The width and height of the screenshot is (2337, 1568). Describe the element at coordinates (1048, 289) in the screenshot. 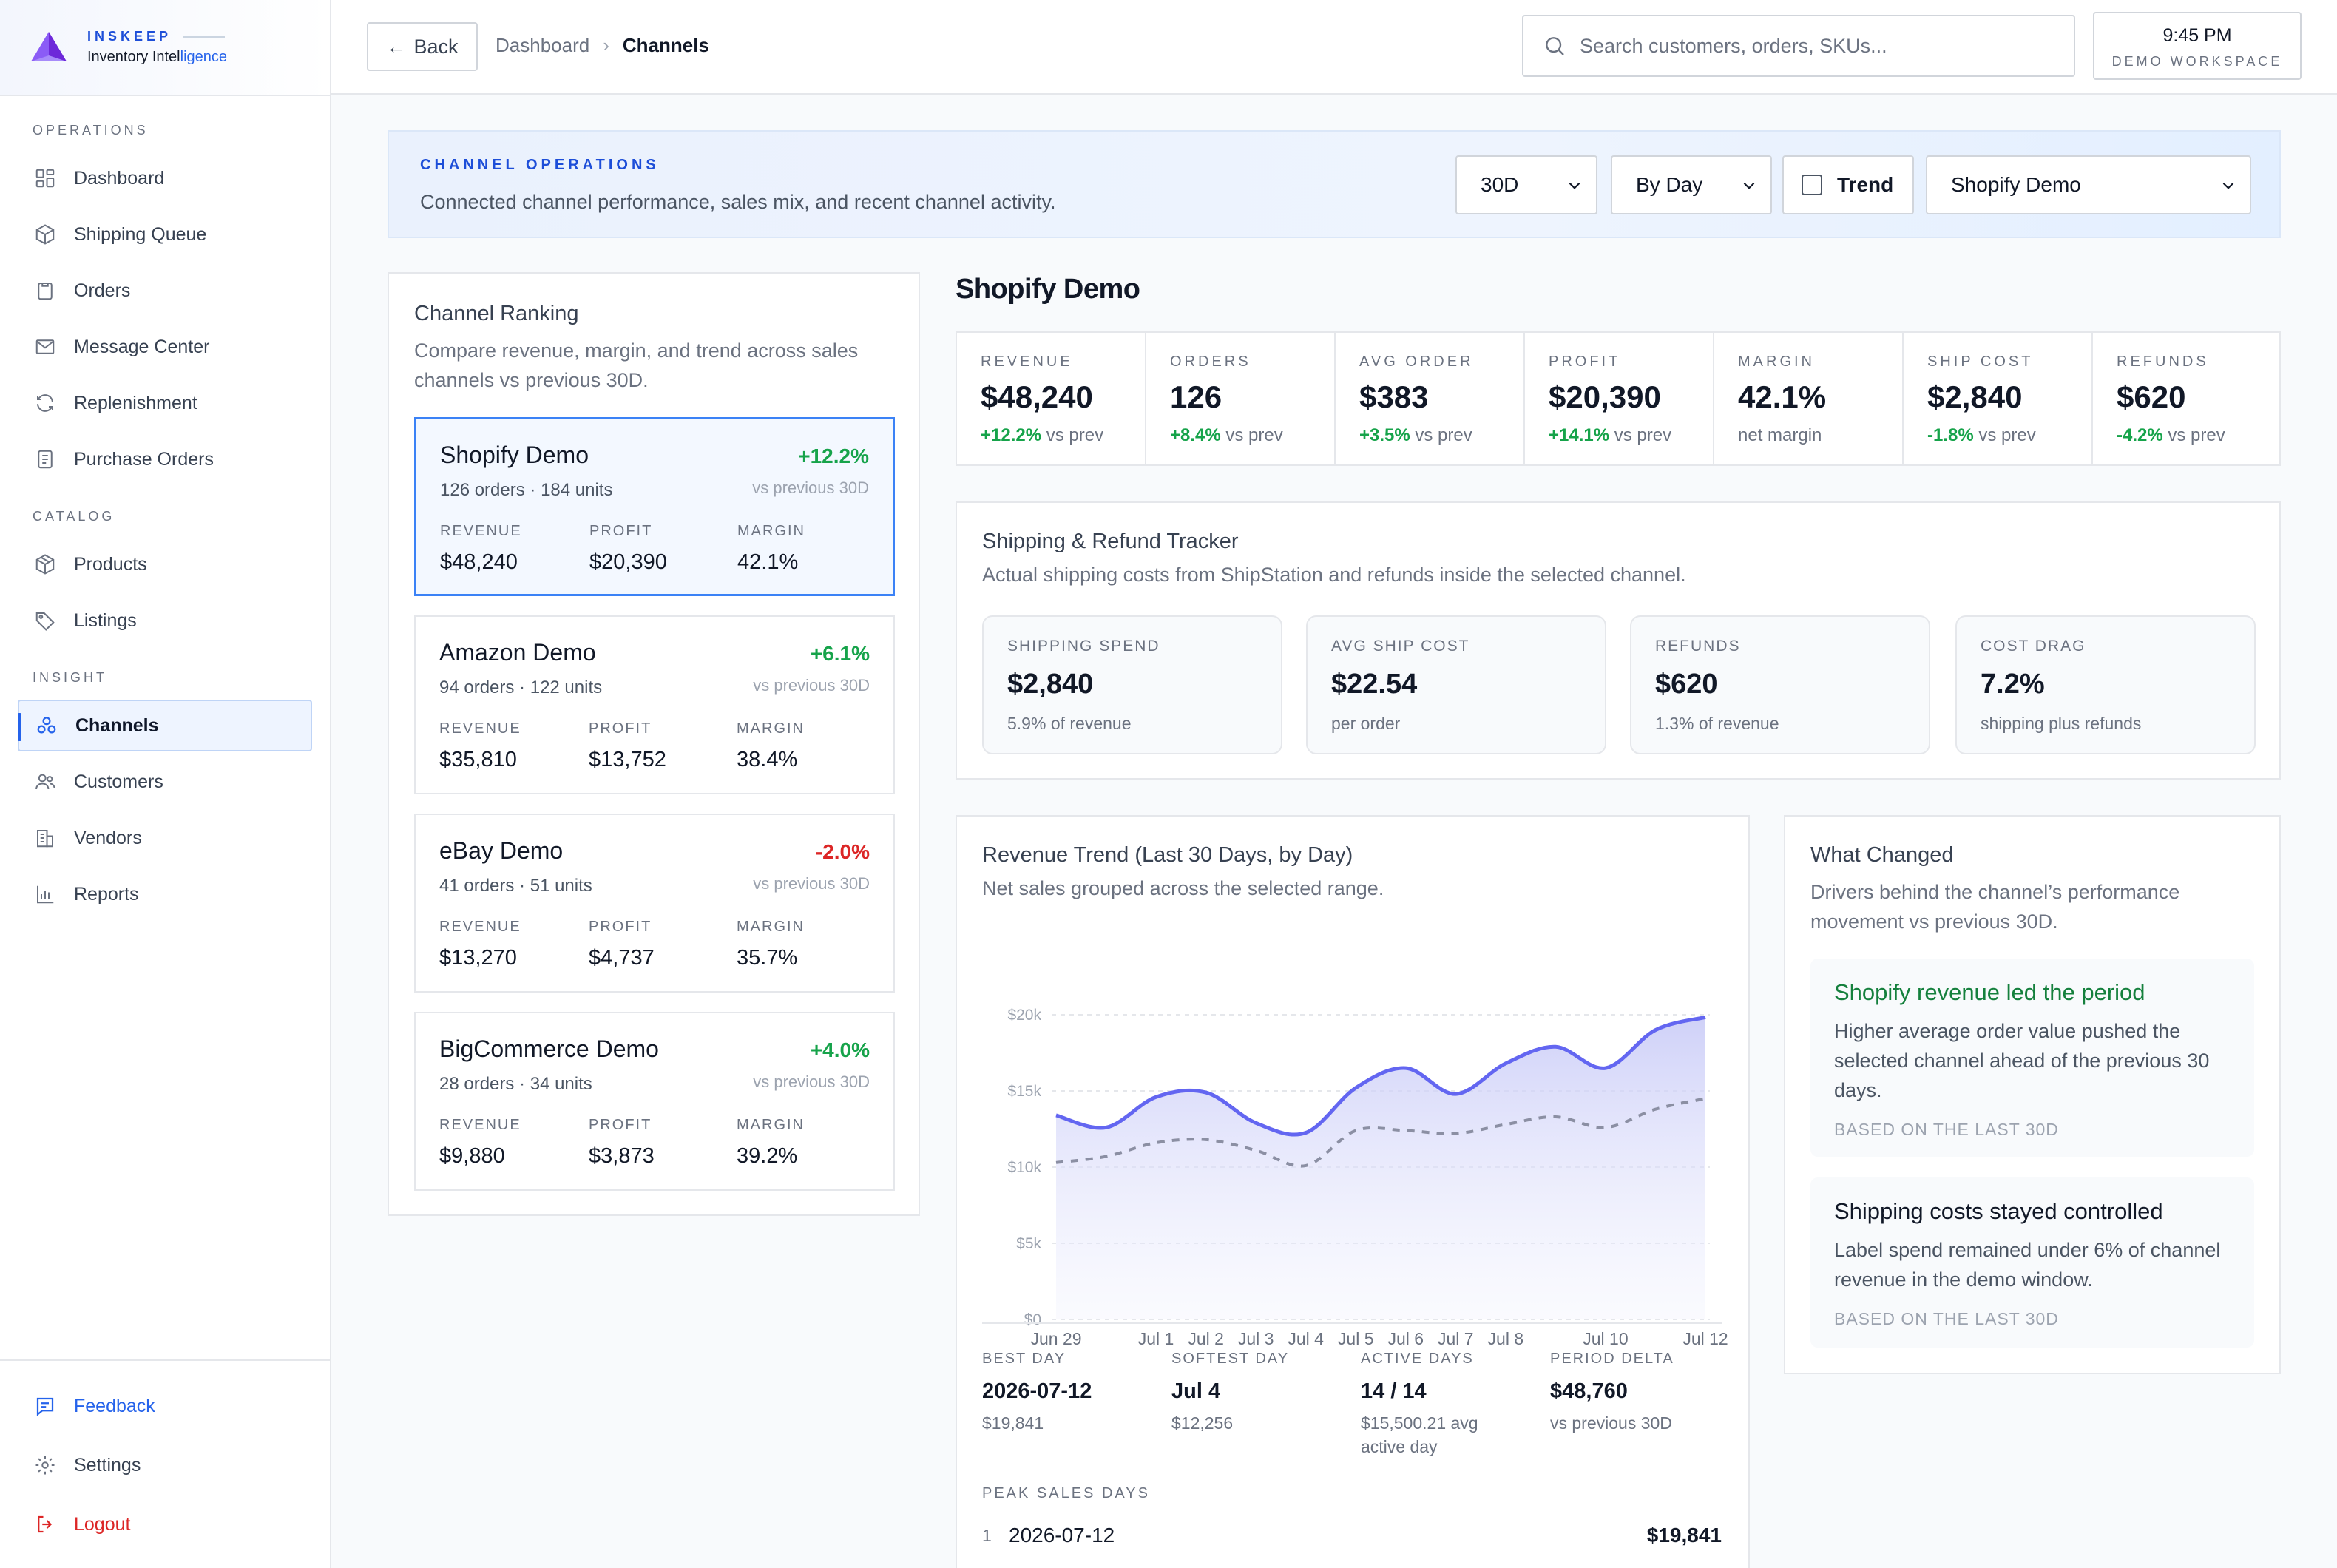

I see `detail-title: Shopify Demo` at that location.